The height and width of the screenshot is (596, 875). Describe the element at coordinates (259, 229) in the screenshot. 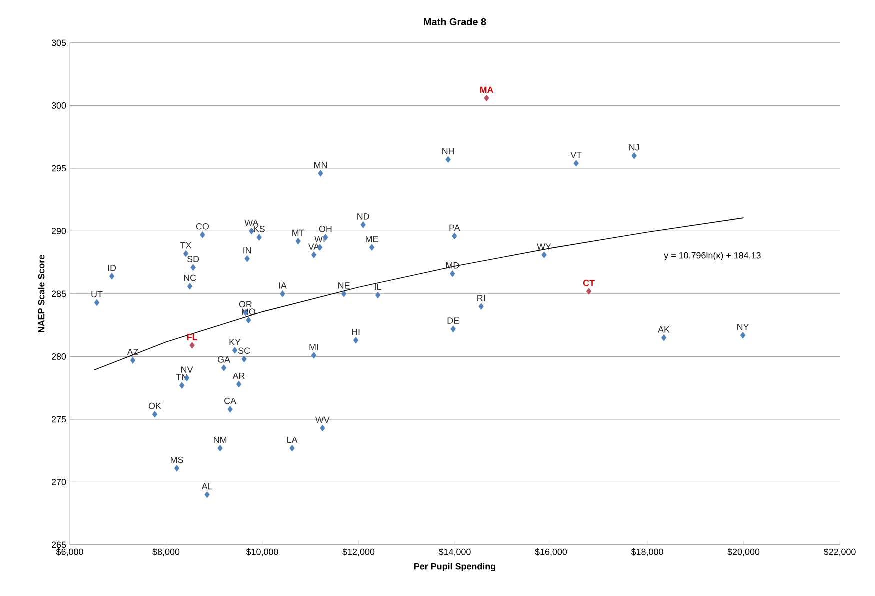

I see `annotation: KS` at that location.